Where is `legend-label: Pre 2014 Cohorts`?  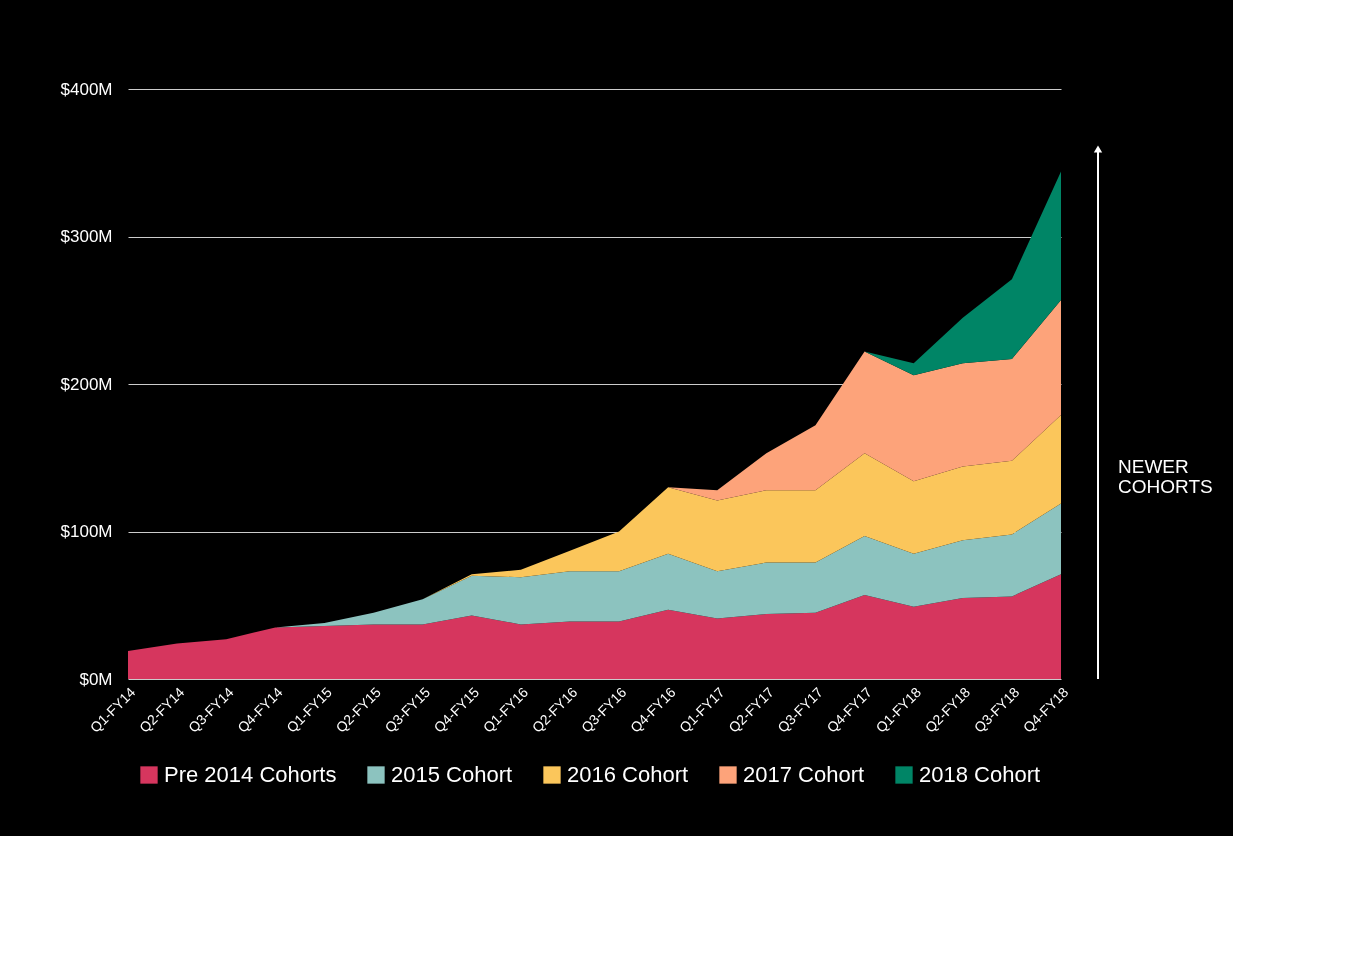
legend-label: Pre 2014 Cohorts is located at coordinates (250, 774).